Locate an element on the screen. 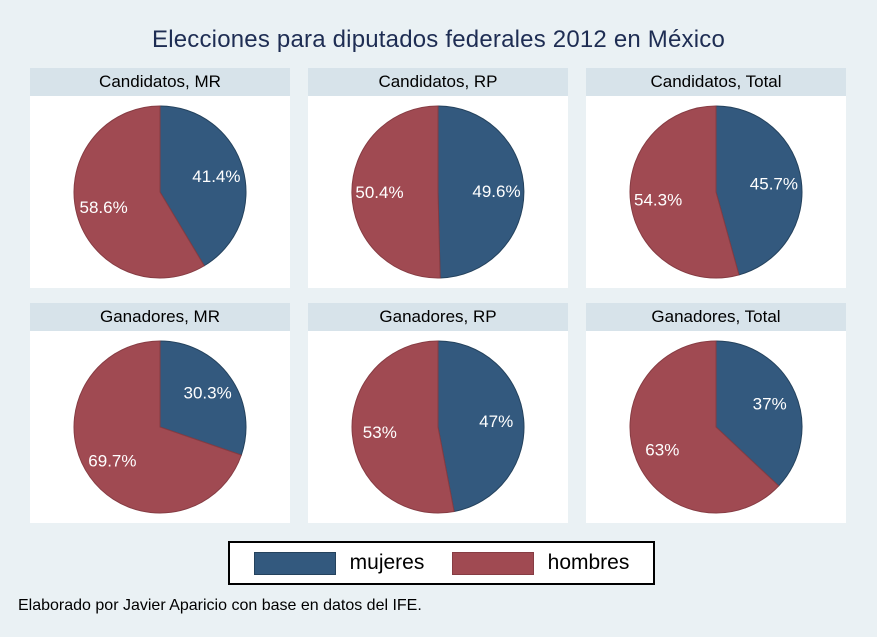 The image size is (877, 637). pie-chart-candidatos-mr: 41.4% 58.6% is located at coordinates (160, 192).